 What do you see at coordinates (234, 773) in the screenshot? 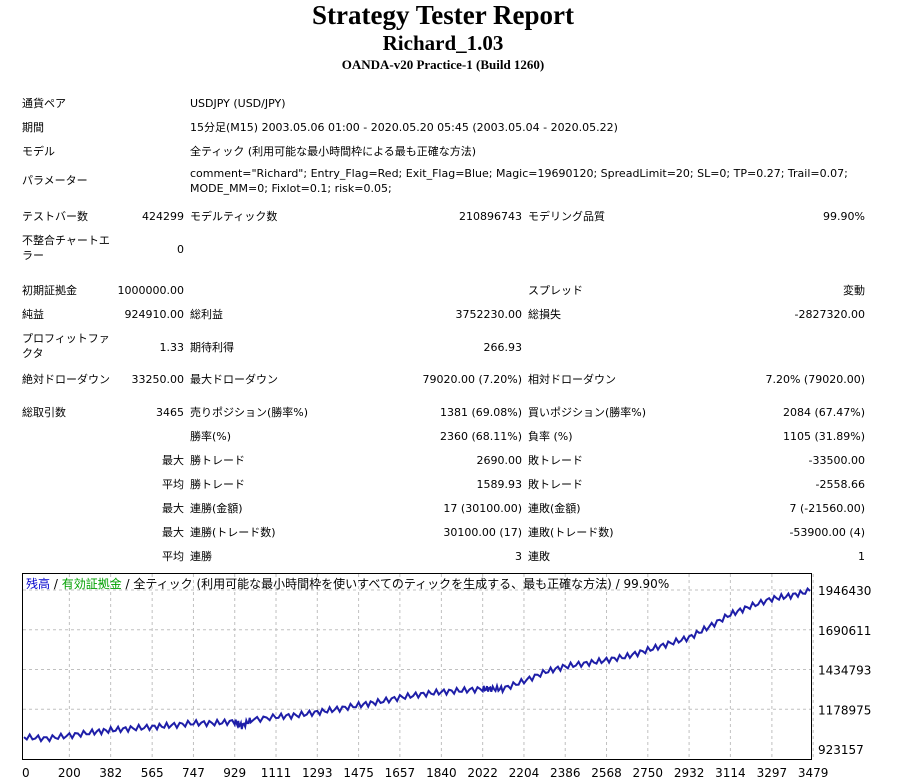
I see `x-tick-label: 929` at bounding box center [234, 773].